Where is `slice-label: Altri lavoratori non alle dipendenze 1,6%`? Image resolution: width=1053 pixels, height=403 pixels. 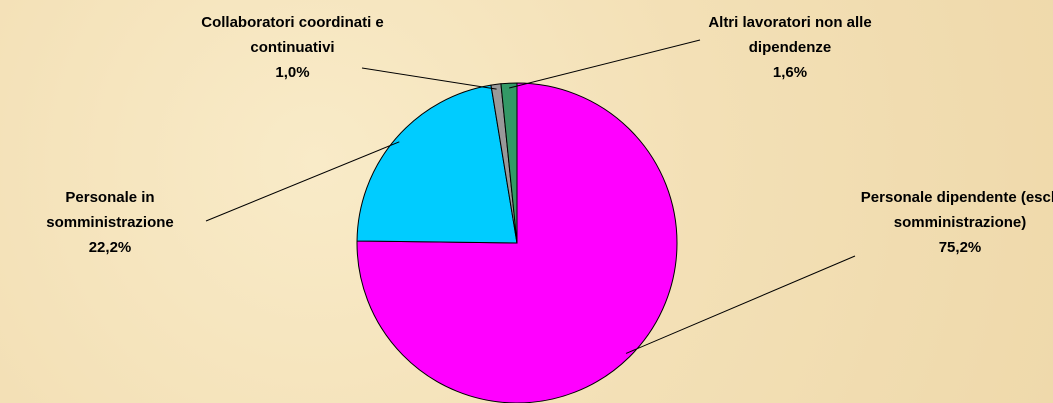 slice-label: Altri lavoratori non alle dipendenze 1,6% is located at coordinates (790, 47).